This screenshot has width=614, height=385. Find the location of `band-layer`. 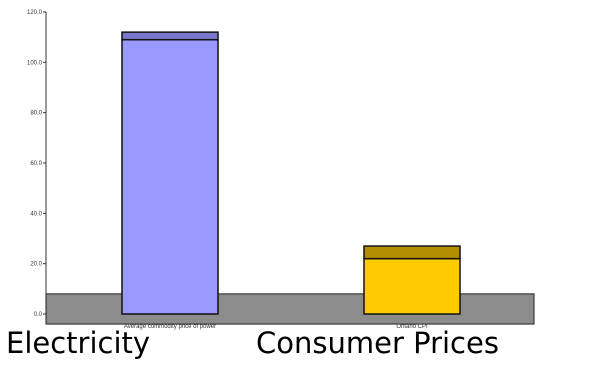

band-layer is located at coordinates (290, 309).